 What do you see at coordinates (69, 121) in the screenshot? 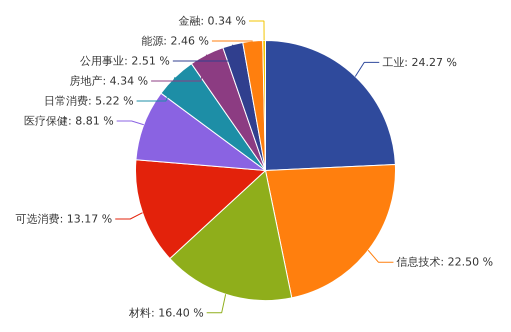
I see `slice-label: 医疗保健: 8.81 %` at bounding box center [69, 121].